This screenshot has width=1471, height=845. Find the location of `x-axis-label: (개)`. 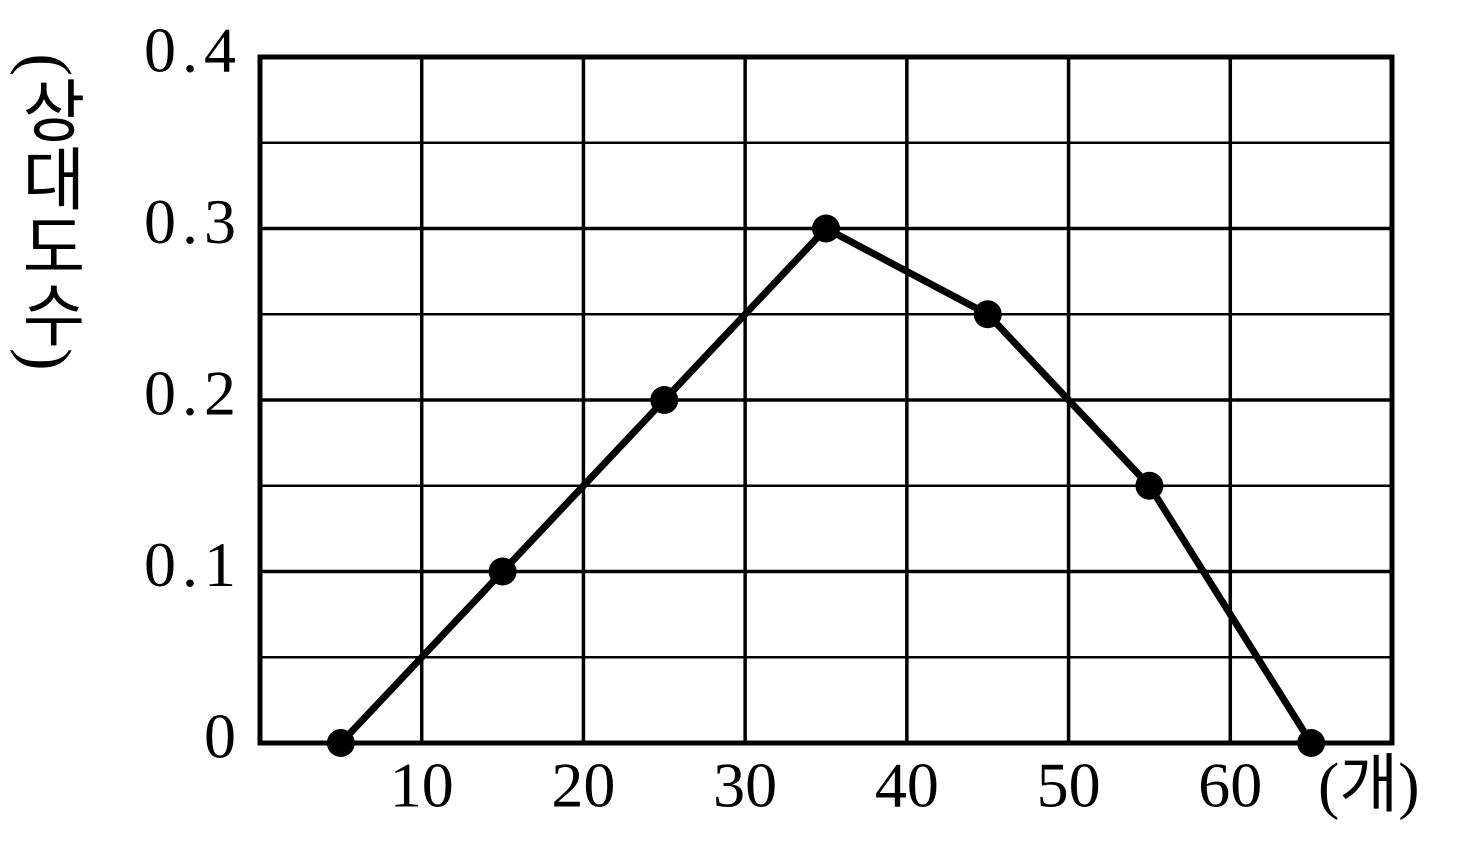

x-axis-label: (개) is located at coordinates (1369, 785).